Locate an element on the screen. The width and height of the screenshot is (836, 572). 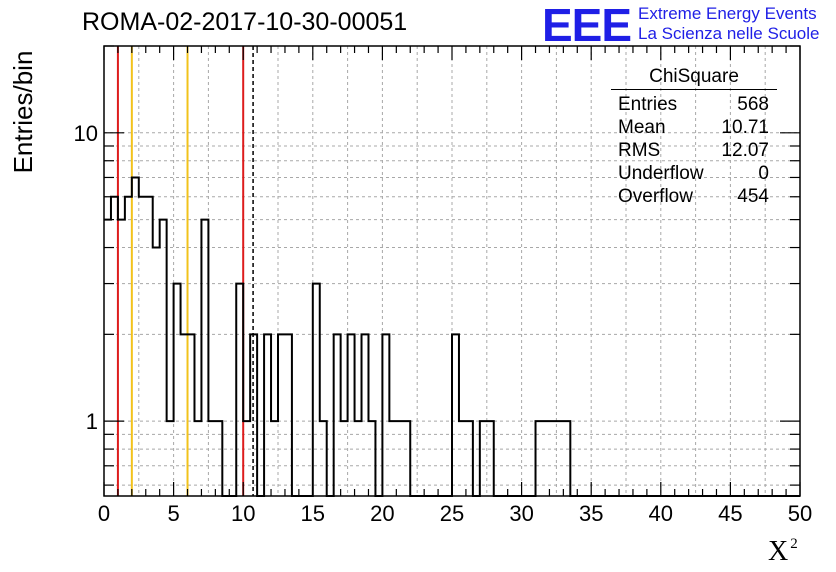
stat-row-entries: Entries 568 is located at coordinates (694, 104).